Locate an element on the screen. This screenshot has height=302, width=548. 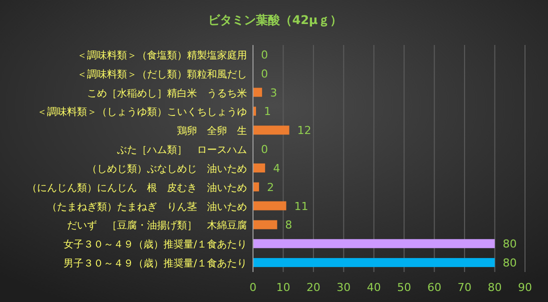
y-tick-label: （たまねぎ類）たまねぎ りん茎 油いため is located at coordinates (147, 206).